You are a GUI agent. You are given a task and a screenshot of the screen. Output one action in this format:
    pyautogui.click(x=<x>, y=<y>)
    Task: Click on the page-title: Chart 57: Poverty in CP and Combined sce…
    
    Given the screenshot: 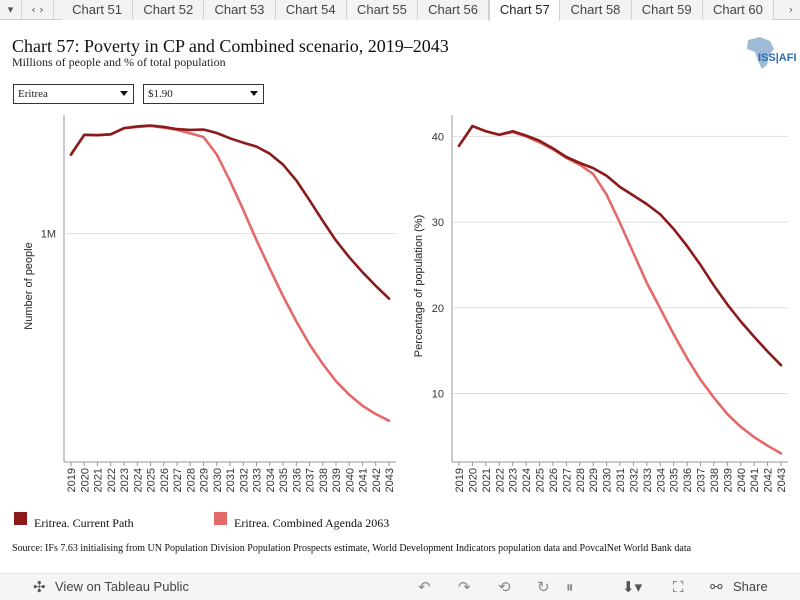 What is the action you would take?
    pyautogui.click(x=230, y=46)
    